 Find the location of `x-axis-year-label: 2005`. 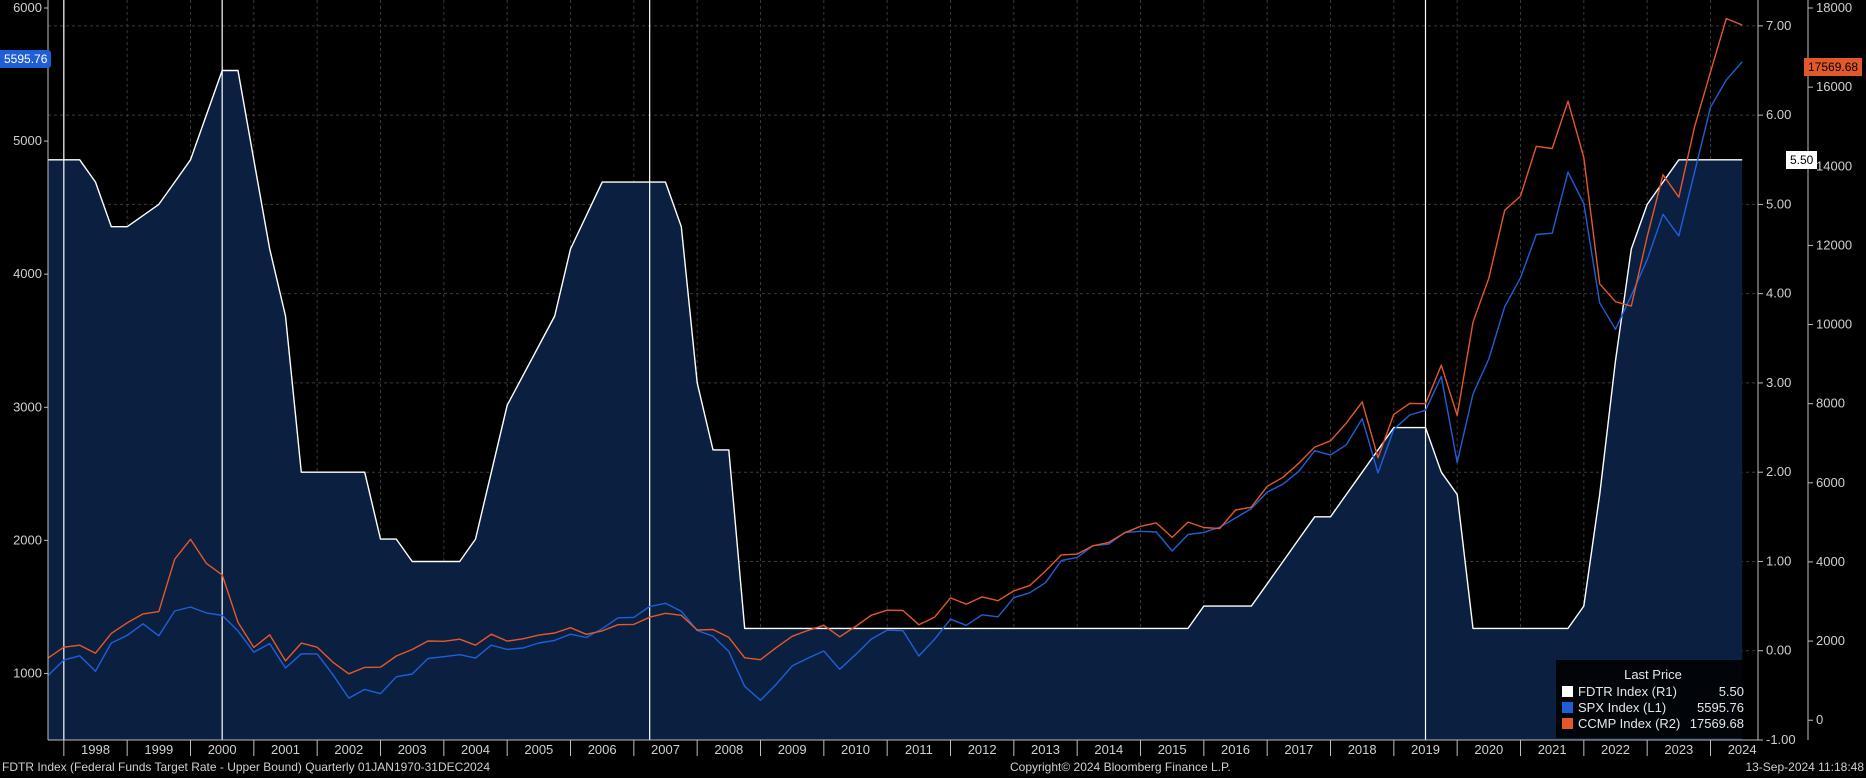

x-axis-year-label: 2005 is located at coordinates (538, 749).